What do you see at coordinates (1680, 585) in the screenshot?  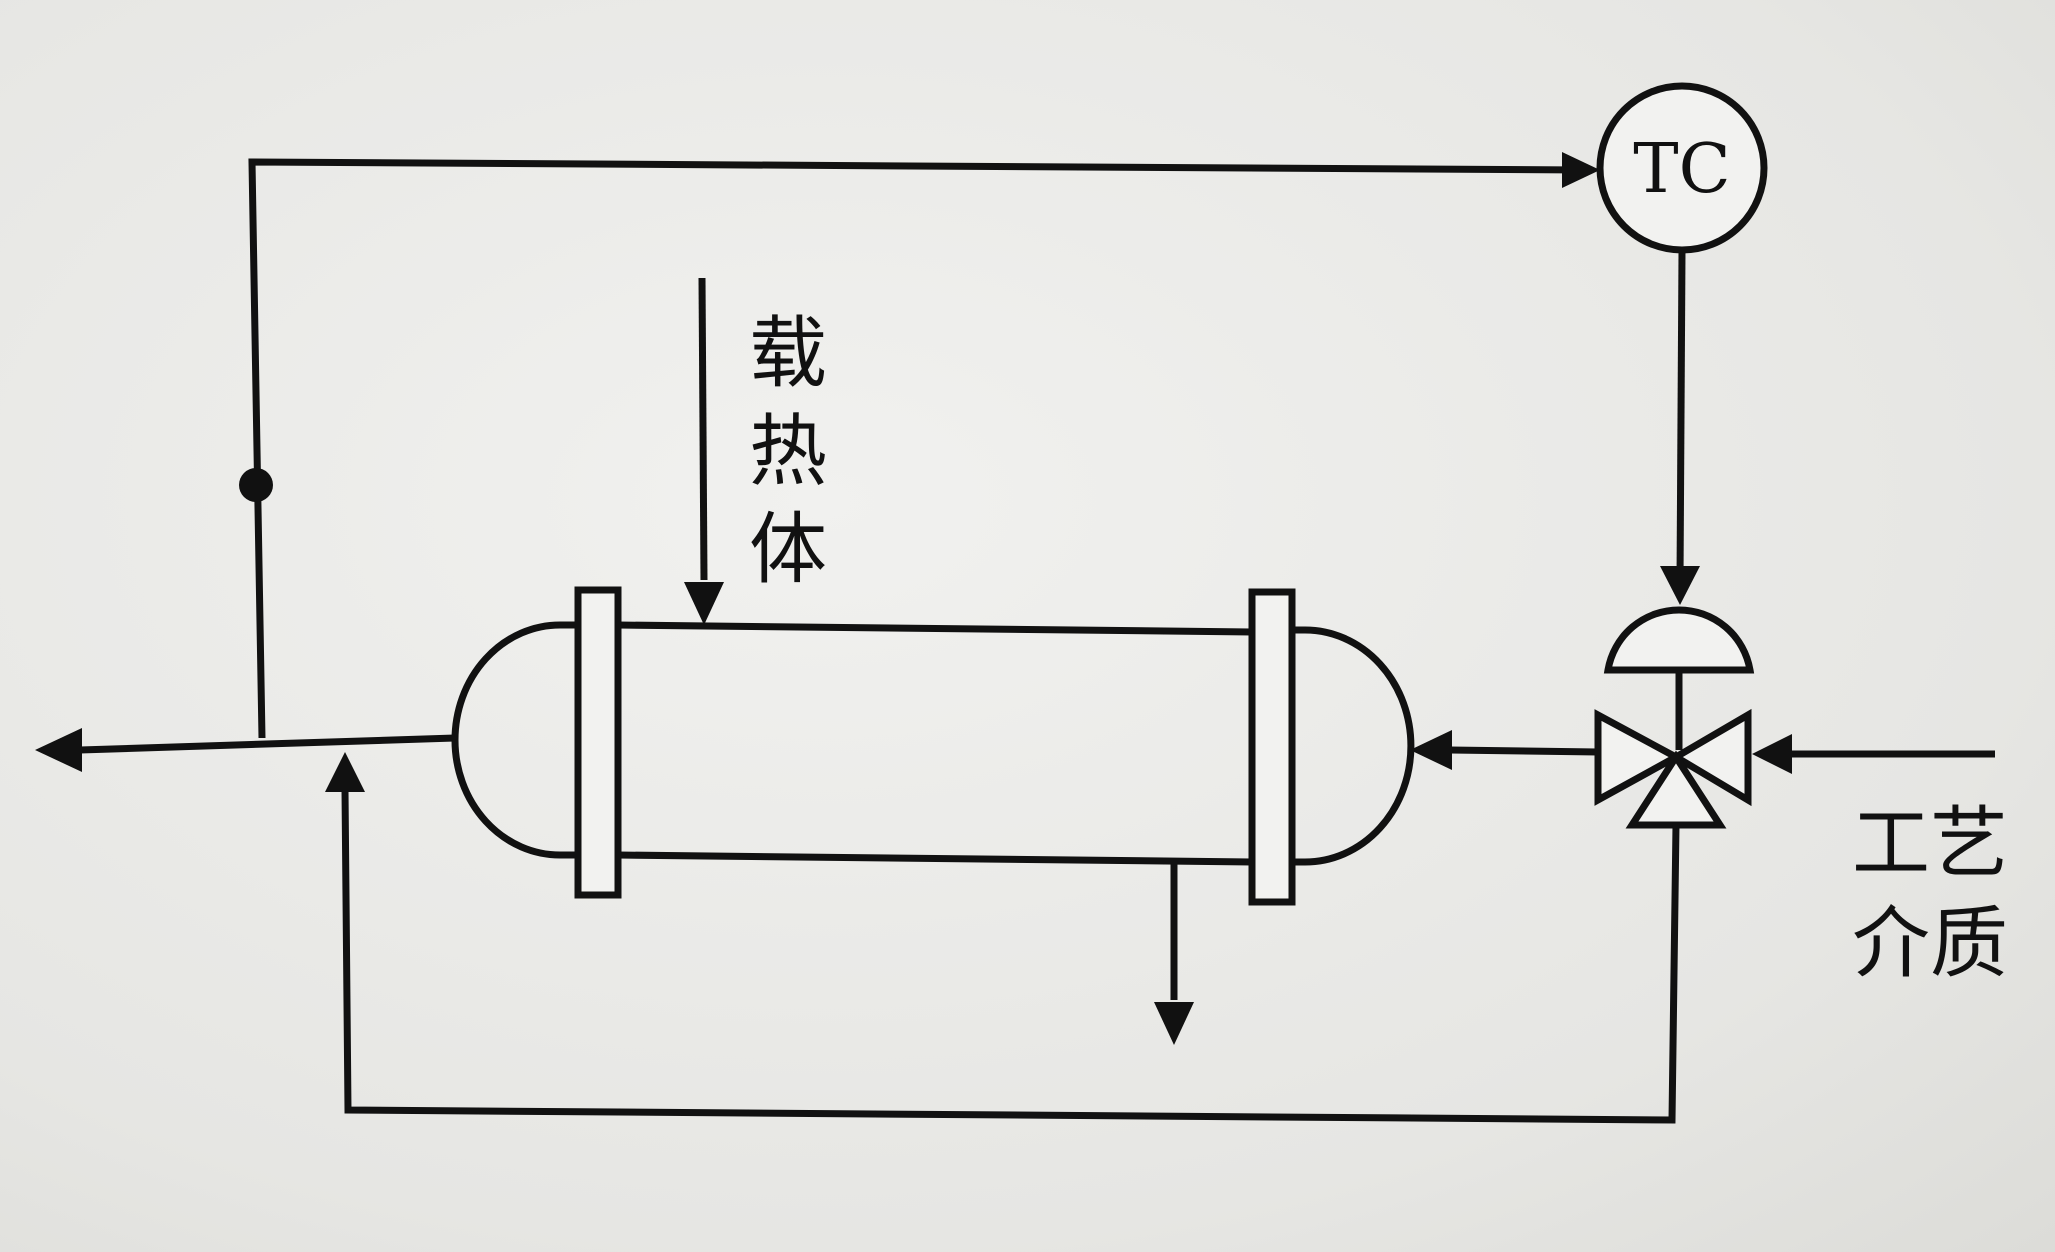 I see `controller-output-arrow` at bounding box center [1680, 585].